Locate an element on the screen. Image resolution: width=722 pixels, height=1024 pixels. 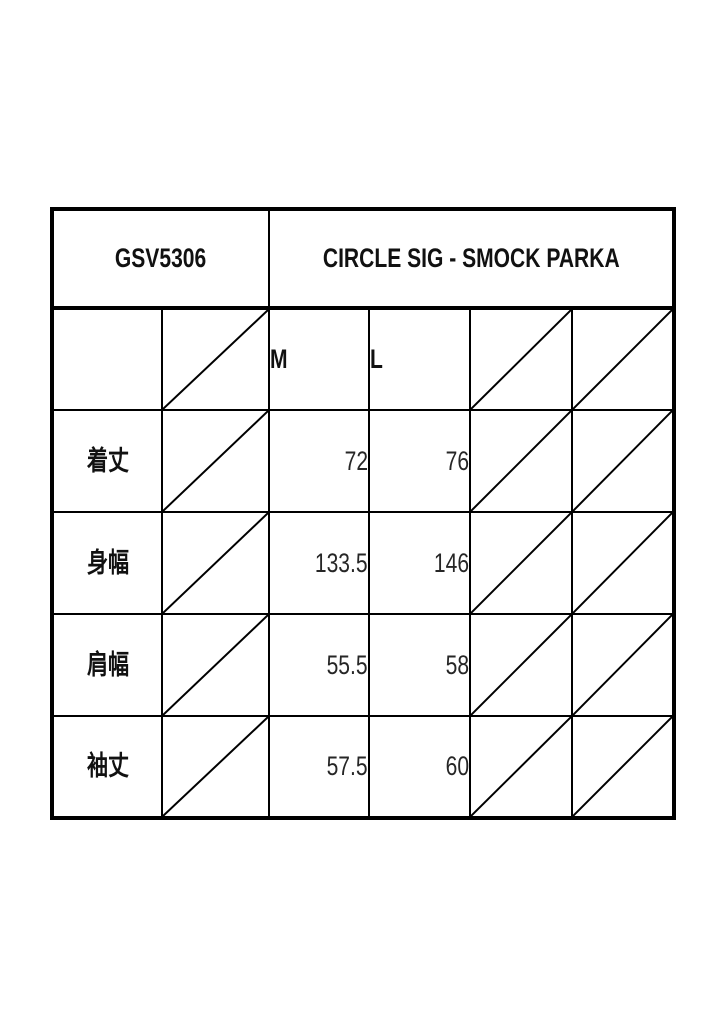
measurement-label: 肩幅 is located at coordinates (107, 664).